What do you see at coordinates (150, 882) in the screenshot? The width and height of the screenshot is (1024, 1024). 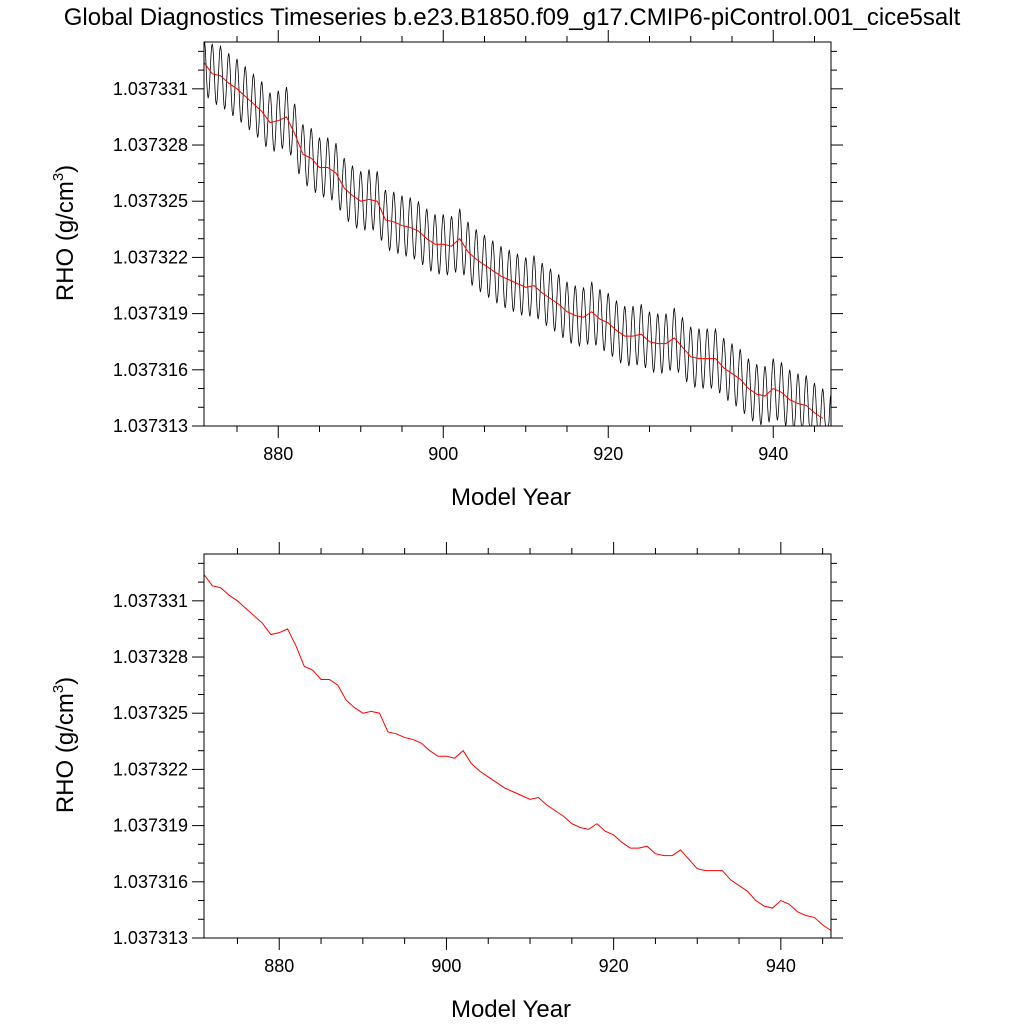 I see `bottom-ytick-label-1: 1.037316` at bounding box center [150, 882].